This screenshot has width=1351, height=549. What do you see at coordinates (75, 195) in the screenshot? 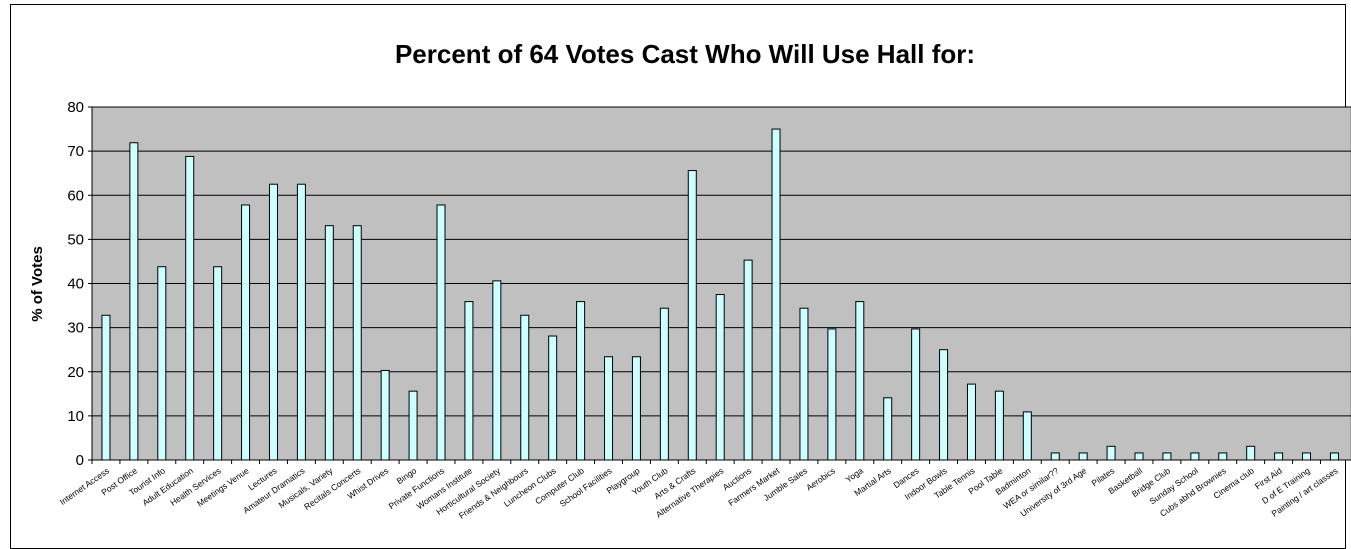
I see `y-tick-label: 60` at bounding box center [75, 195].